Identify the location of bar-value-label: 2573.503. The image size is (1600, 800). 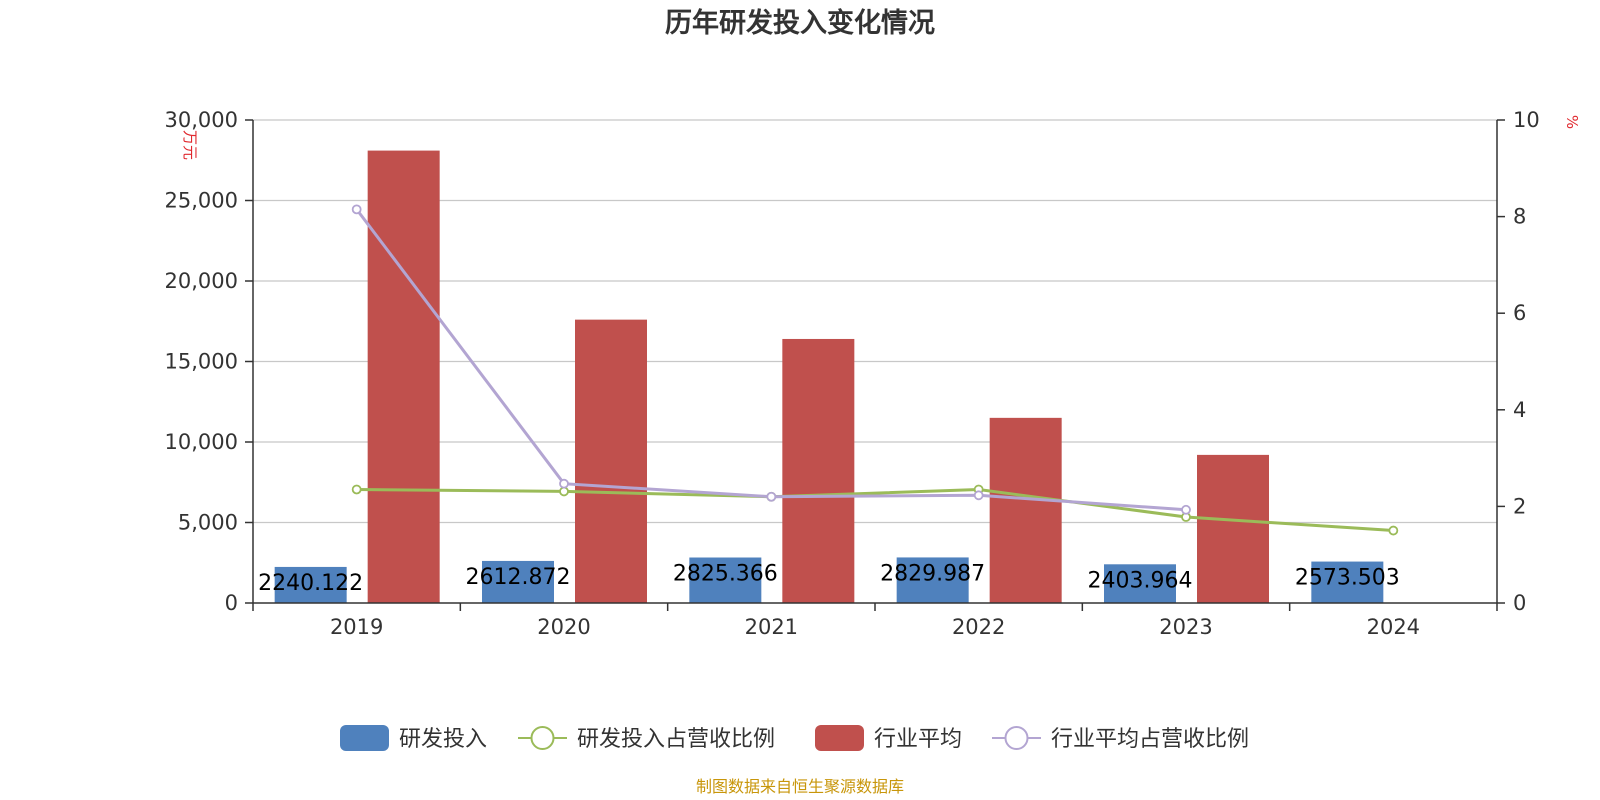
(1347, 578).